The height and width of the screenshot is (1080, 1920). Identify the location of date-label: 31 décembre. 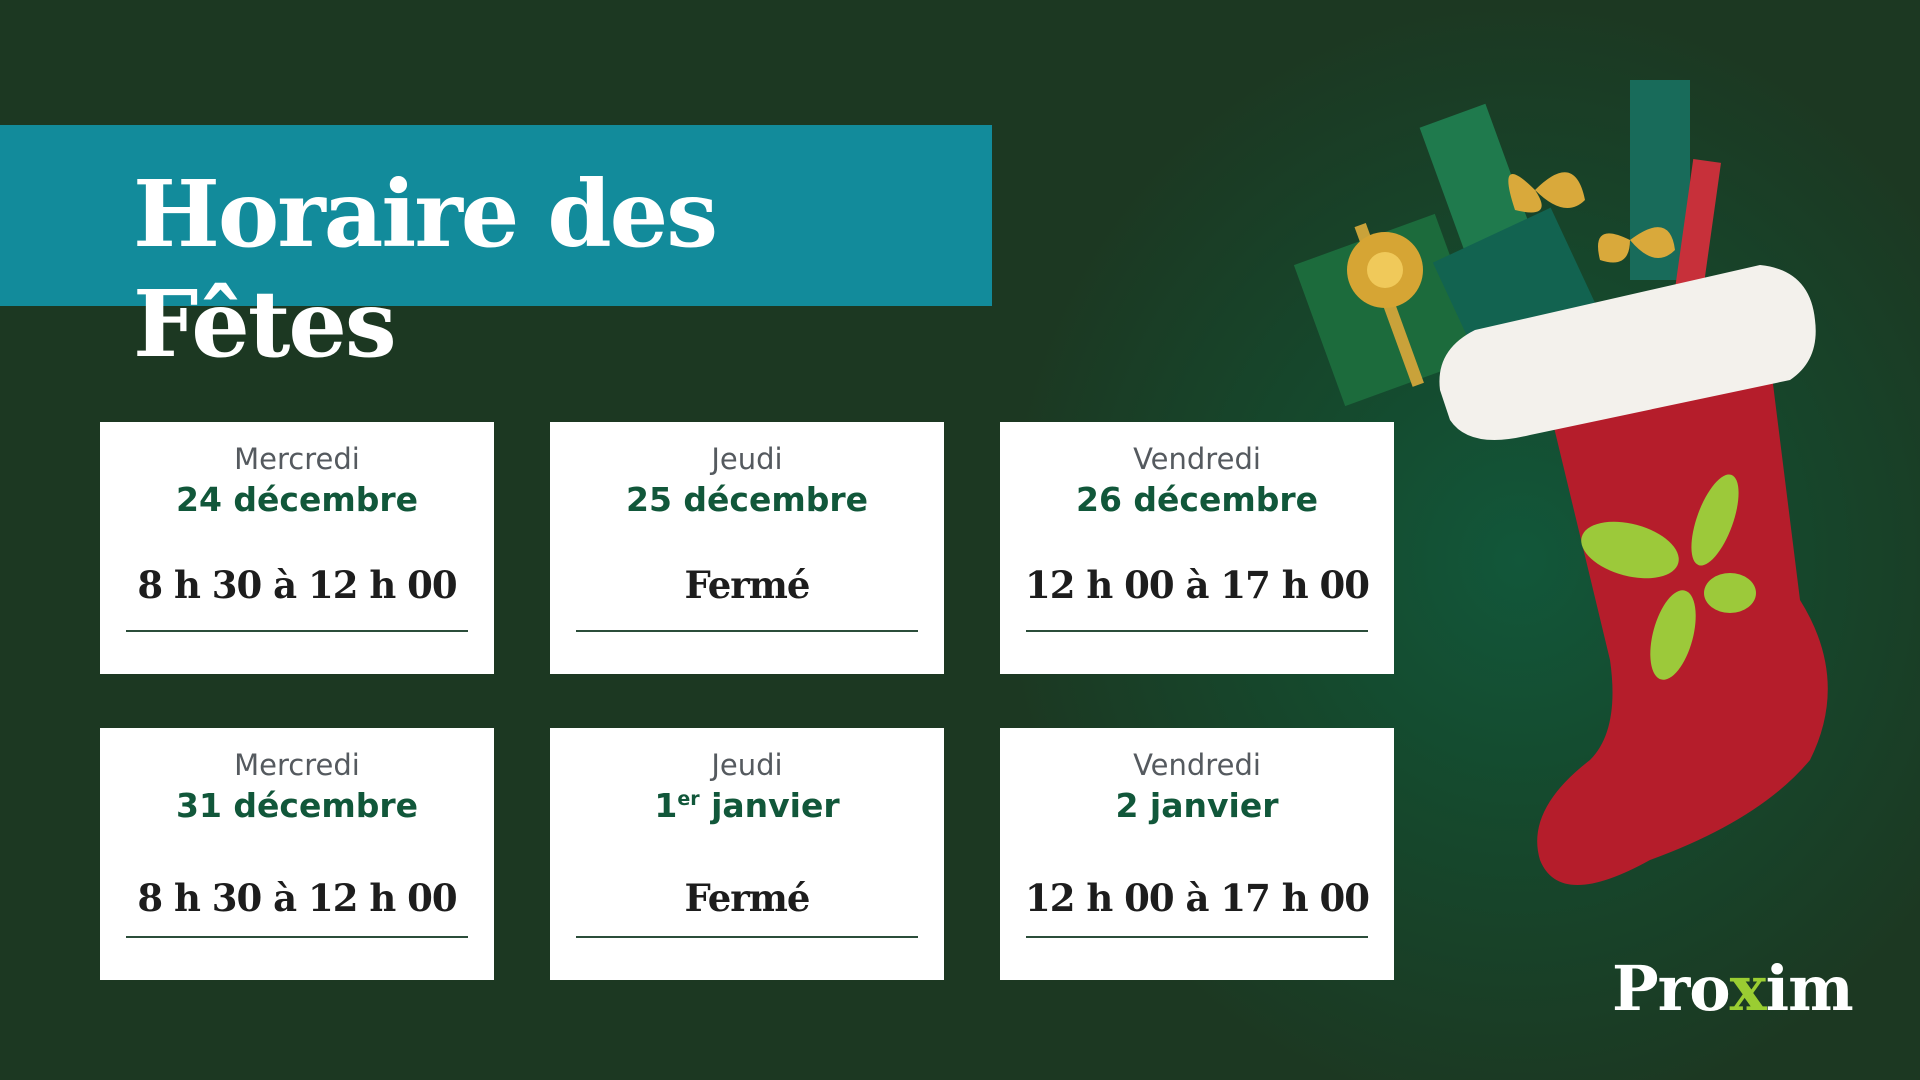
(297, 805).